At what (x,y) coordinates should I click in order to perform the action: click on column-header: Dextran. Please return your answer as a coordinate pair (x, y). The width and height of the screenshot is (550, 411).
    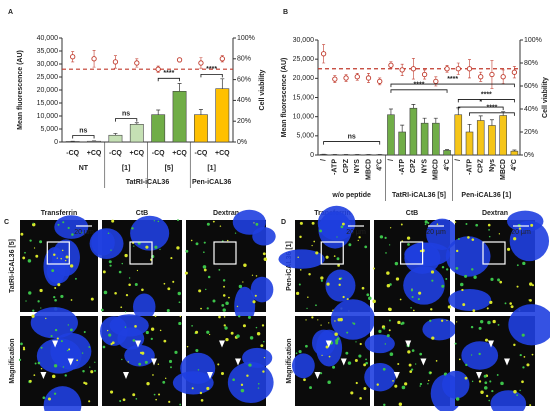
    Looking at the image, I should click on (226, 213).